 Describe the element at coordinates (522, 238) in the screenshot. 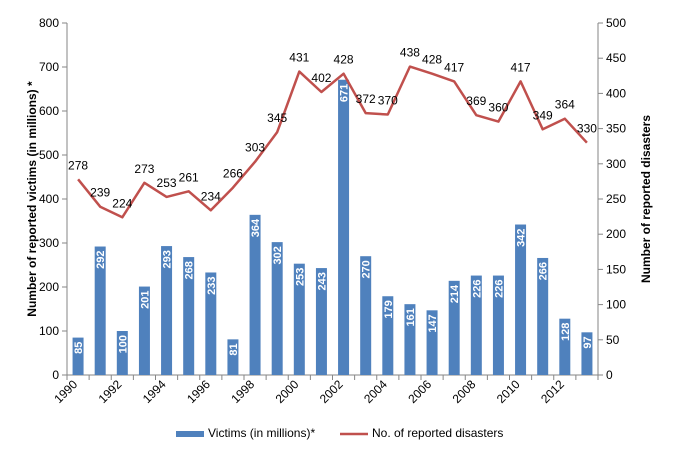

I see `bar-data-label: 342` at that location.